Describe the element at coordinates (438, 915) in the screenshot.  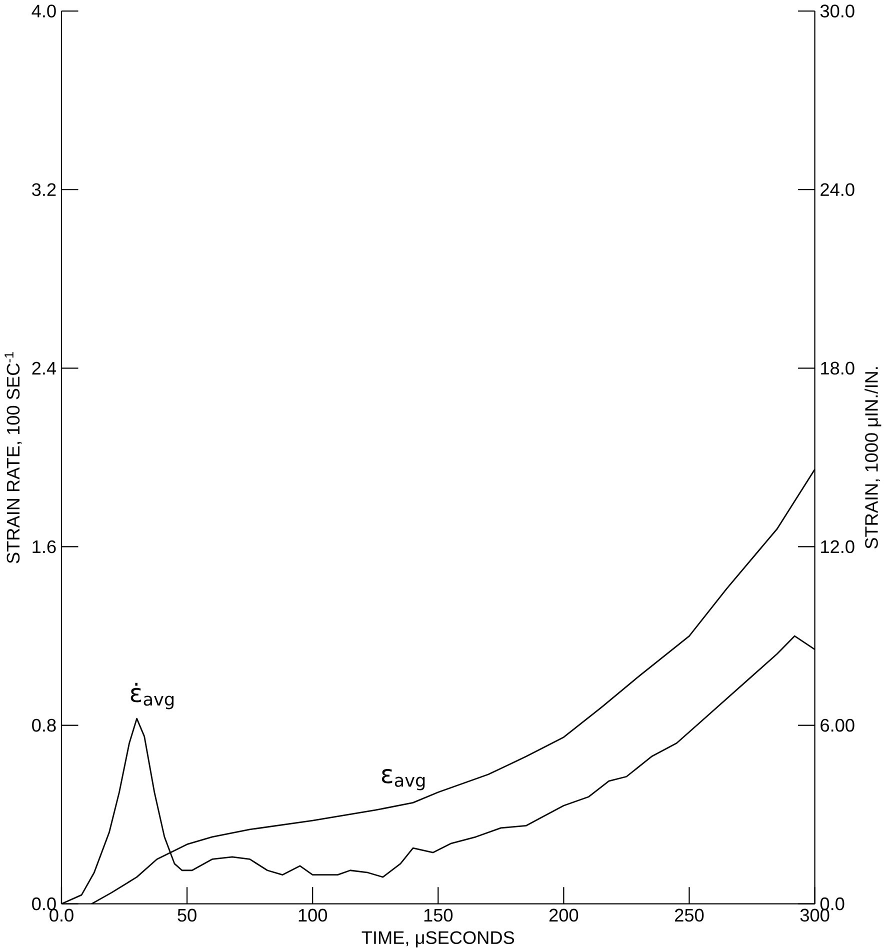
I see `x-tick-label: 150` at that location.